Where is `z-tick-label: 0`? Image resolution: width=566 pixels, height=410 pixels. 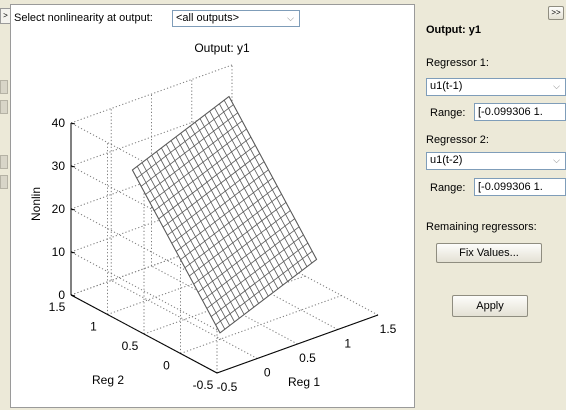
z-tick-label: 0 is located at coordinates (61, 295).